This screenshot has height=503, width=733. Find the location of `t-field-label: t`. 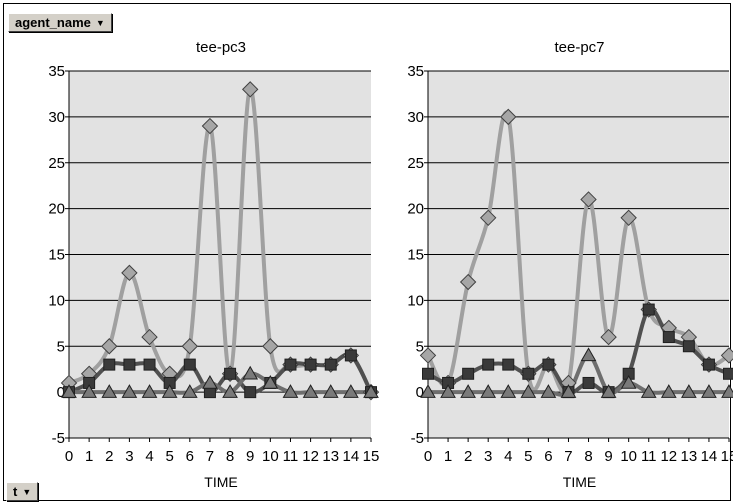

t-field-label: t is located at coordinates (15, 491).